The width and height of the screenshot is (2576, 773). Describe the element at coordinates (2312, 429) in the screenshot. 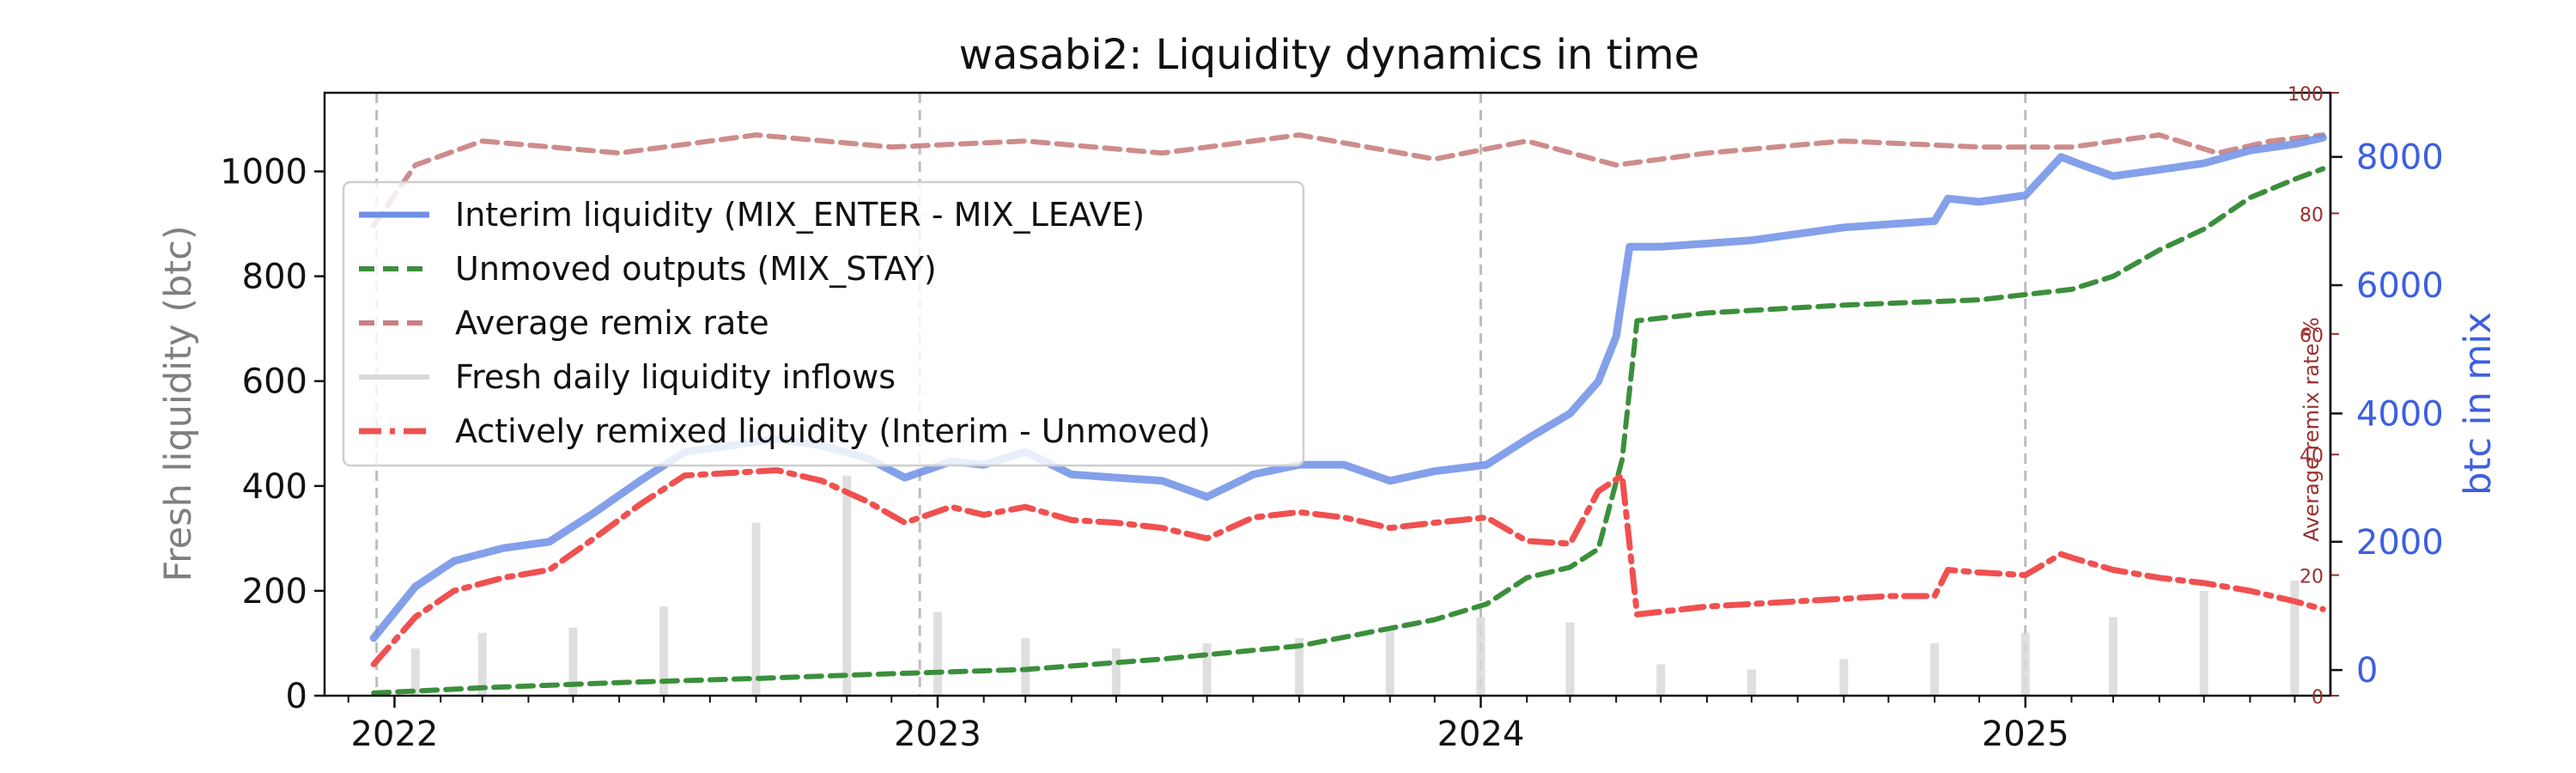

I see `remix-axis-label: Average remix rate %` at that location.